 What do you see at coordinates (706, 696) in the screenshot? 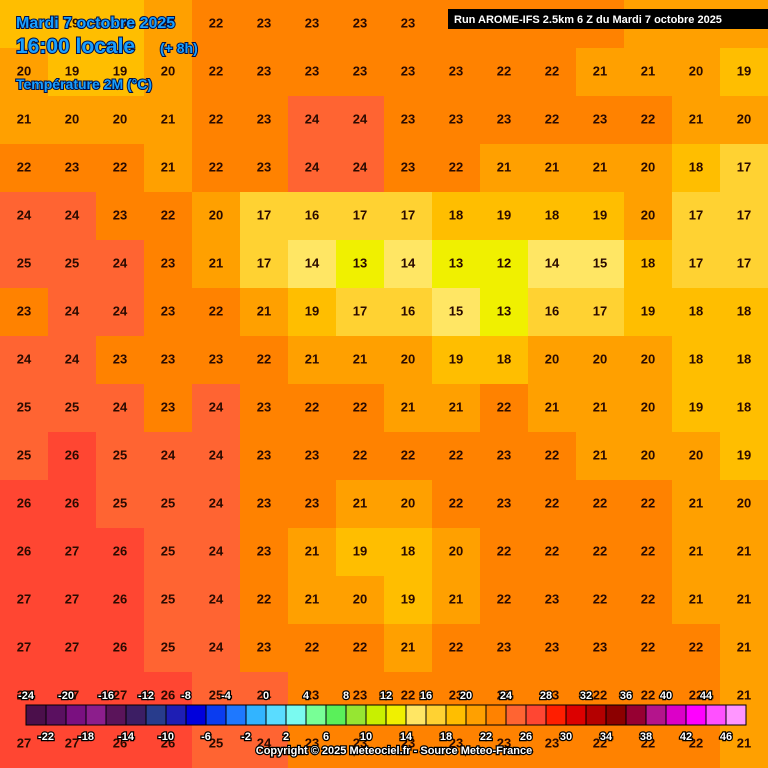
I see `colorbar-label: 44` at bounding box center [706, 696].